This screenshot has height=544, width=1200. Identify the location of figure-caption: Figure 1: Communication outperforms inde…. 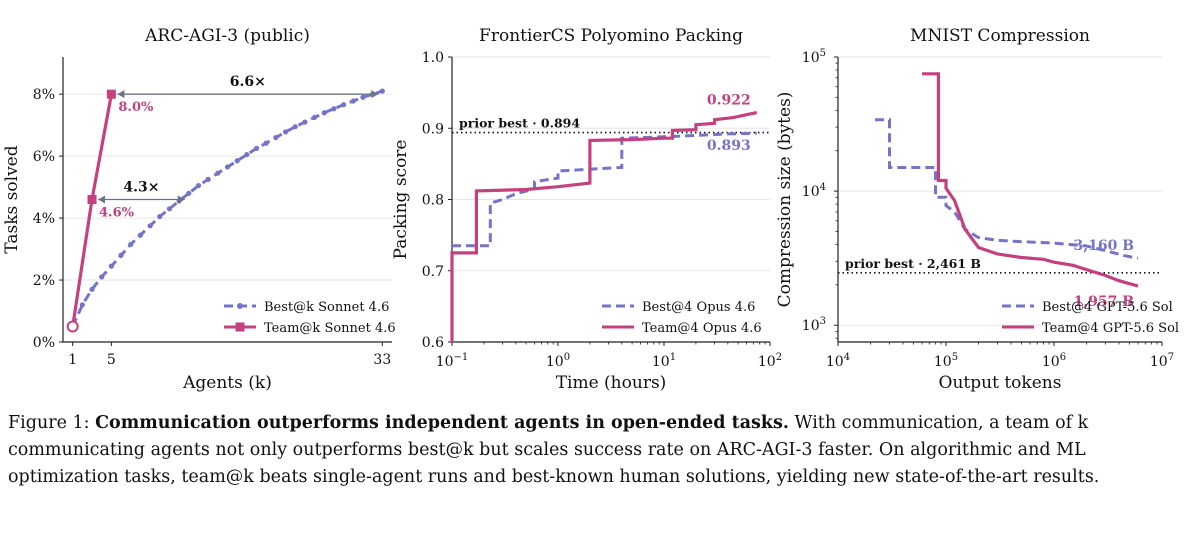
(598, 450).